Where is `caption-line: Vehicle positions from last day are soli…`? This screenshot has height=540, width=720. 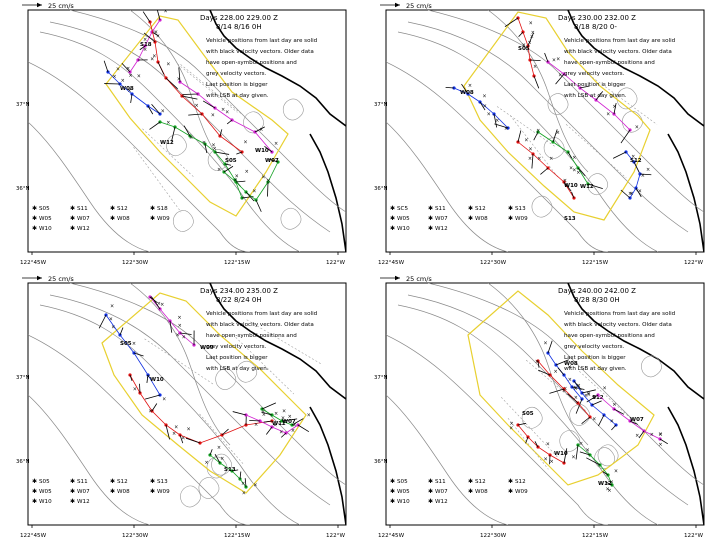
caption-line: Vehicle positions from last day are soli… is located at coordinates (262, 41).